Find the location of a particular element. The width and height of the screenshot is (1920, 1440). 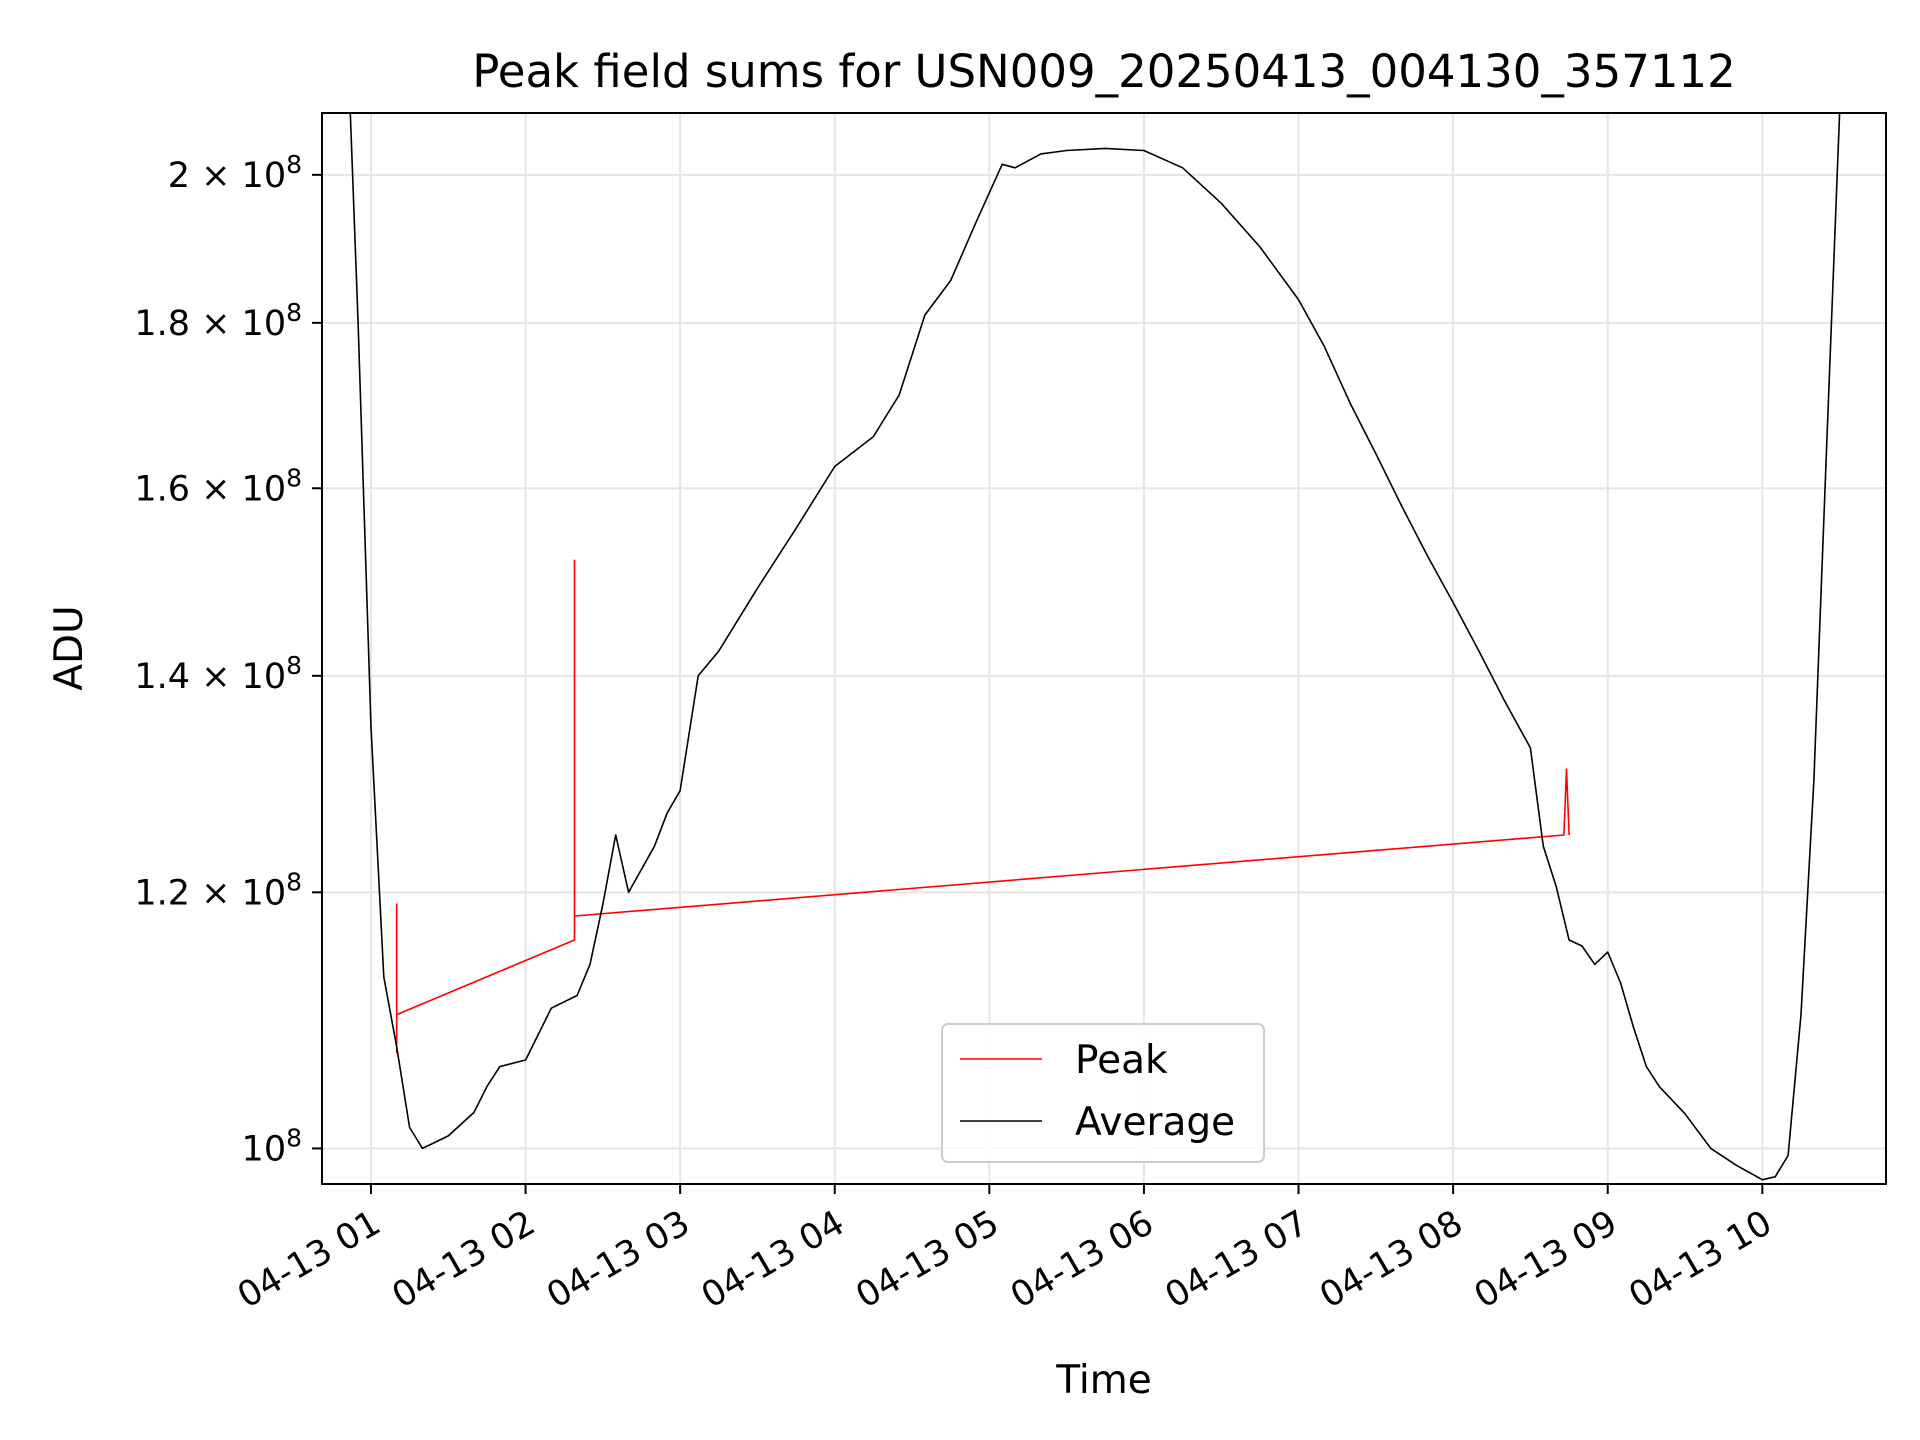

y-tick-label-base: 1.4 × 10 is located at coordinates (210, 677).